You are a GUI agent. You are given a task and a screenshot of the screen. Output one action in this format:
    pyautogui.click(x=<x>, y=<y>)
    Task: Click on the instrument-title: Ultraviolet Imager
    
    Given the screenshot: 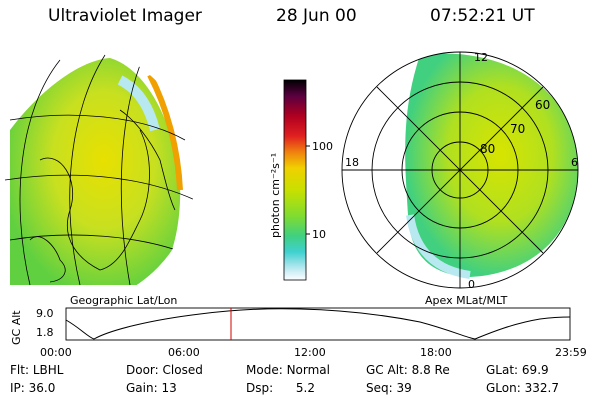 What is the action you would take?
    pyautogui.click(x=125, y=16)
    